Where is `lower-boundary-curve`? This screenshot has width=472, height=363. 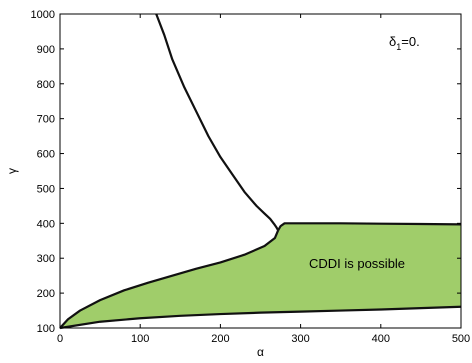
lower-boundary-curve is located at coordinates (169, 279).